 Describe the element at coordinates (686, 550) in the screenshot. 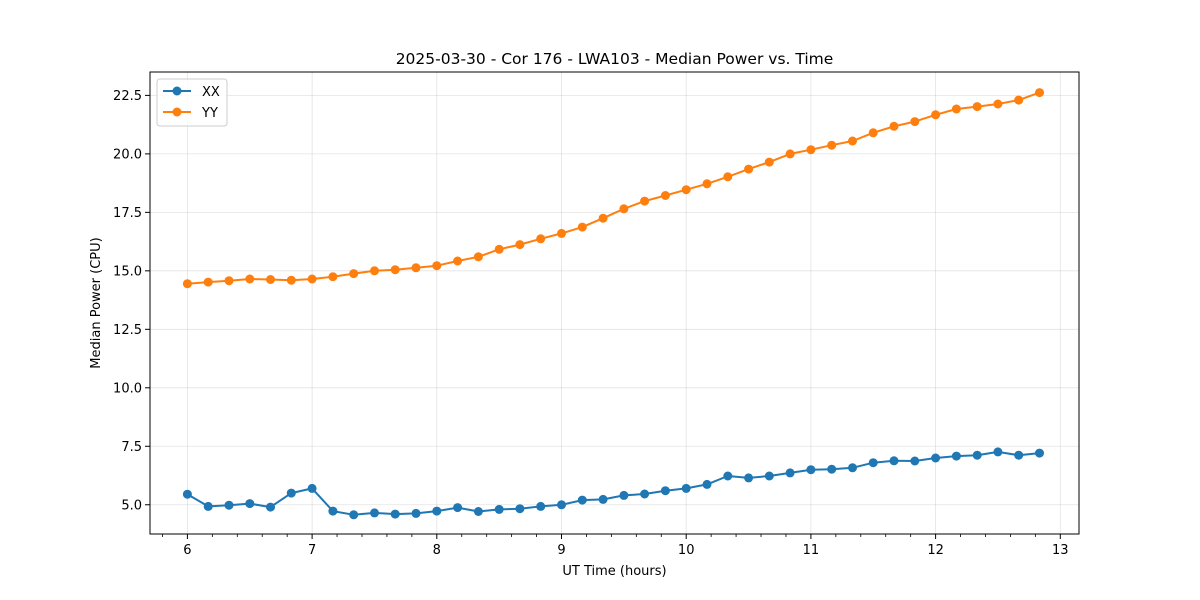

I see `x-tick-label: 10` at that location.